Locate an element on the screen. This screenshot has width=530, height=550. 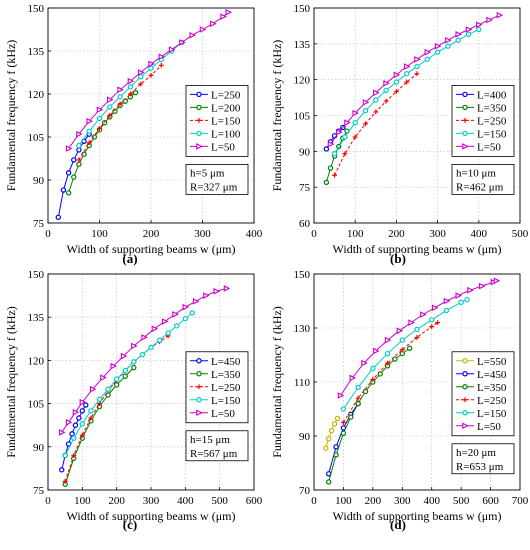
annotation-box is located at coordinates (217, 179).